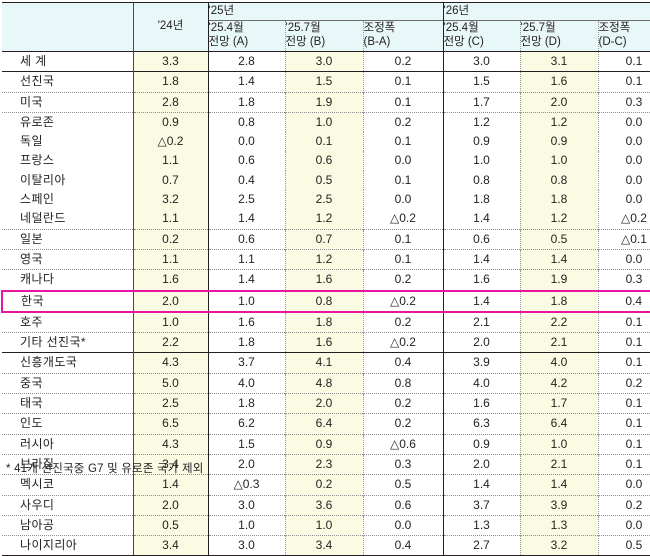 This screenshot has height=556, width=650. Describe the element at coordinates (67, 444) in the screenshot. I see `row-label: 러시아` at that location.